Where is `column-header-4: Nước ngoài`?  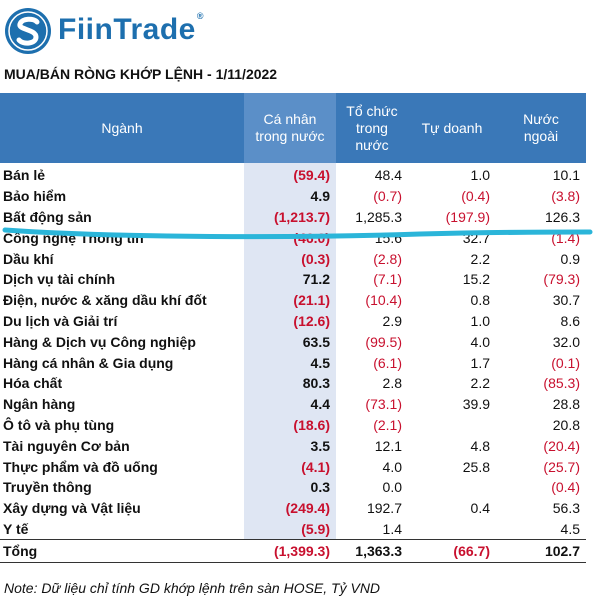 column-header-4: Nước ngoài is located at coordinates (541, 128).